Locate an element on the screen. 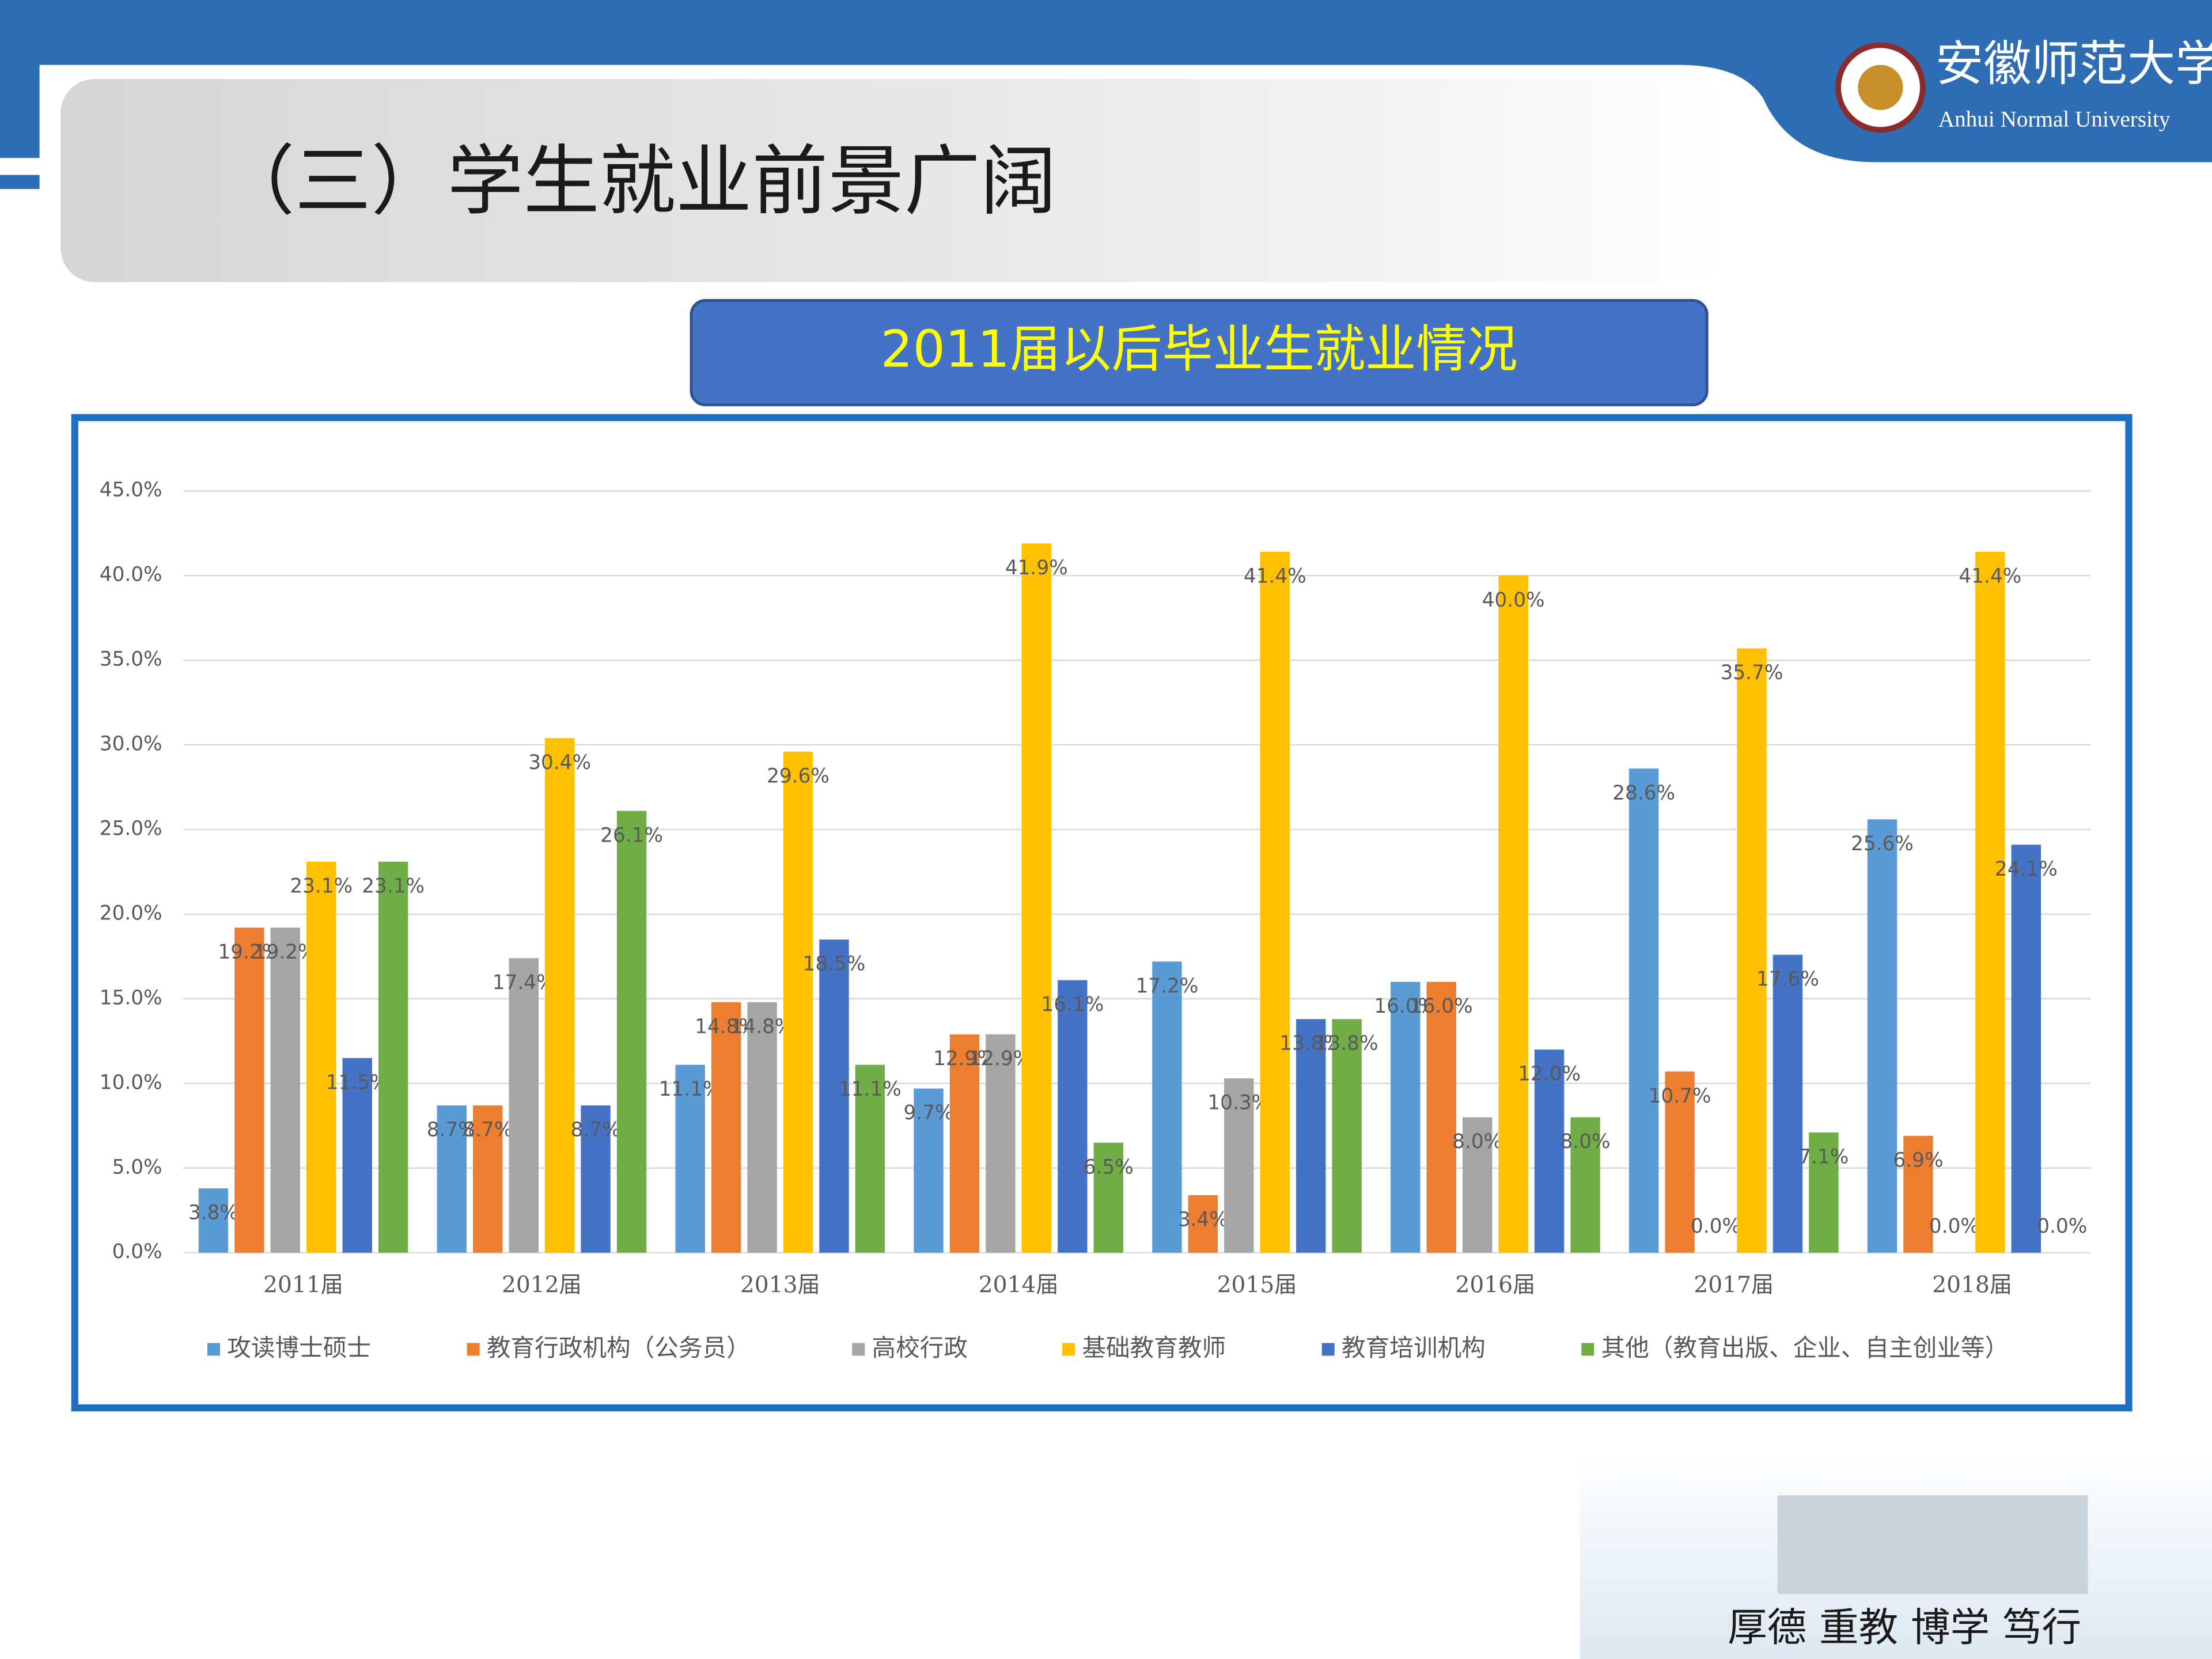 Image resolution: width=2212 pixels, height=1659 pixels. y-tick-label: 0.0% is located at coordinates (137, 1251).